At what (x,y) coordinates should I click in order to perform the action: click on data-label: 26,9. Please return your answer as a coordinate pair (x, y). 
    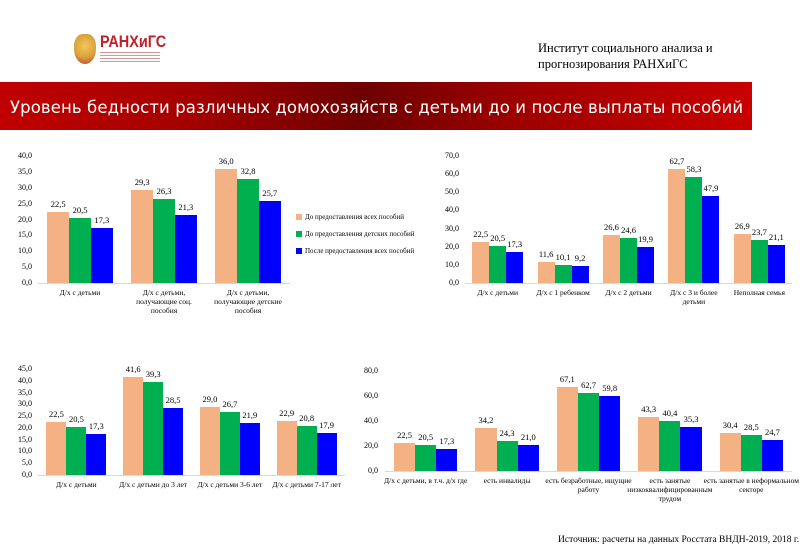
    Looking at the image, I should click on (742, 226).